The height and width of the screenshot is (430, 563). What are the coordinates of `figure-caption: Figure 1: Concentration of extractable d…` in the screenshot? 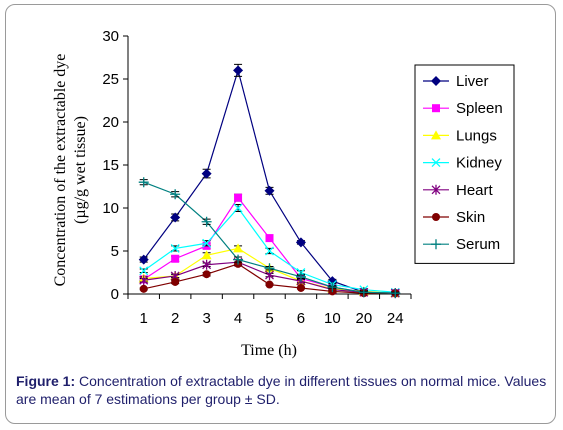 It's located at (283, 390).